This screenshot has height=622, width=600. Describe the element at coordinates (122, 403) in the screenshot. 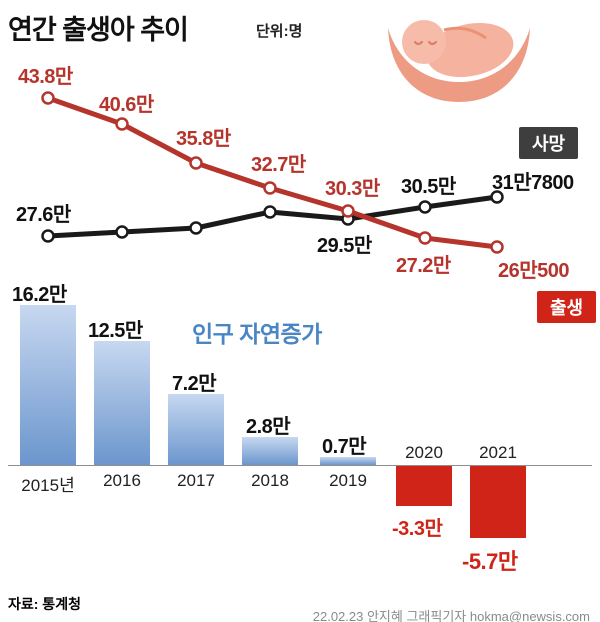

I see `bar-2016` at that location.